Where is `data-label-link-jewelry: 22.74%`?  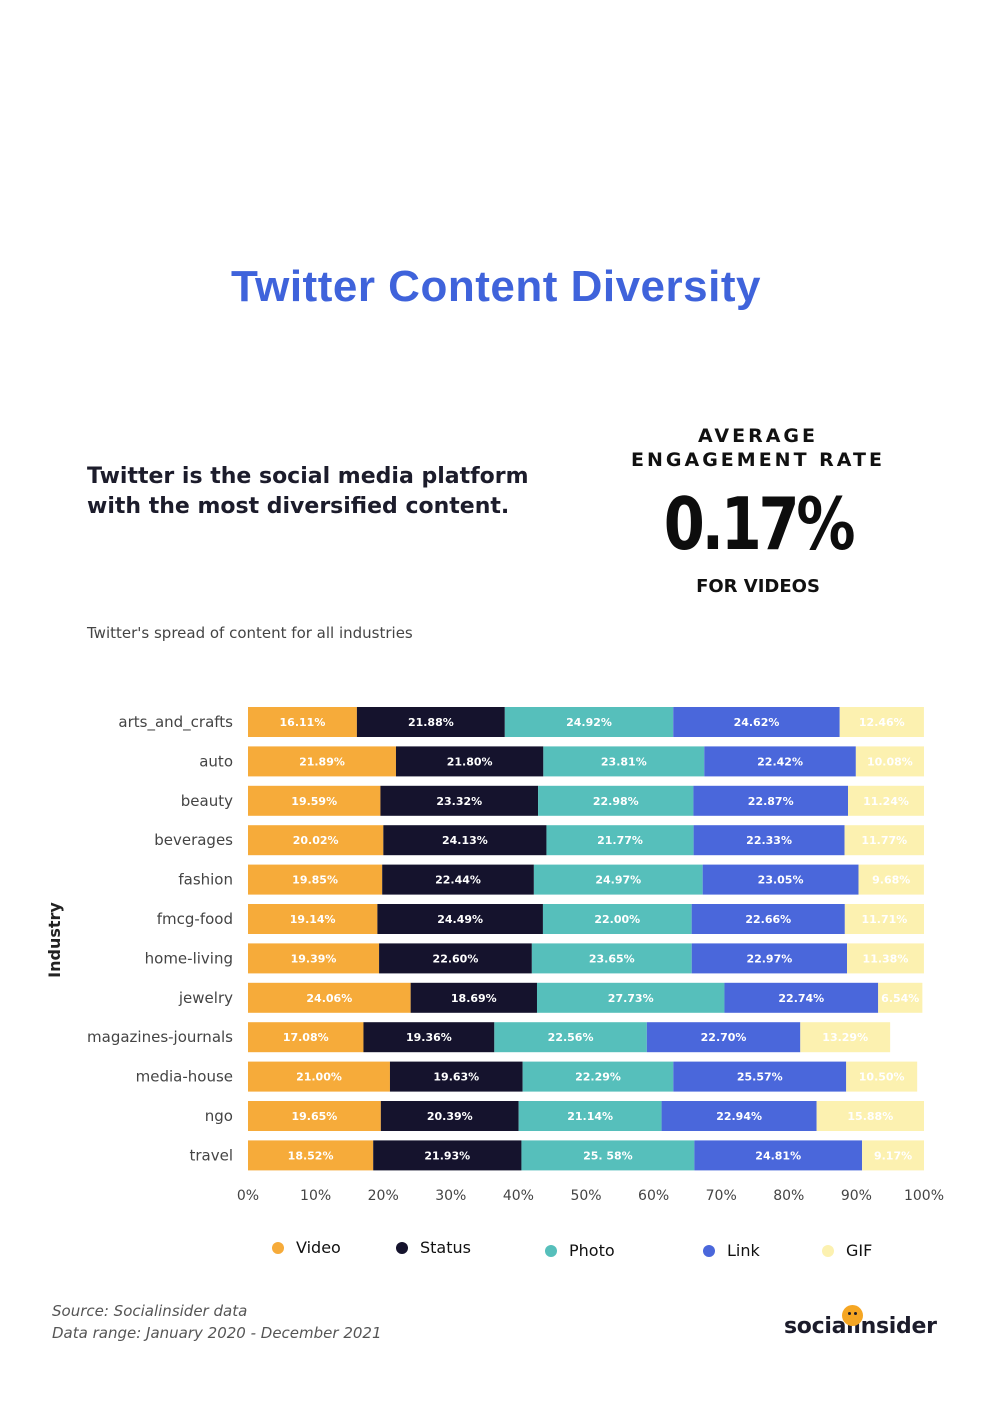 data-label-link-jewelry: 22.74% is located at coordinates (801, 998).